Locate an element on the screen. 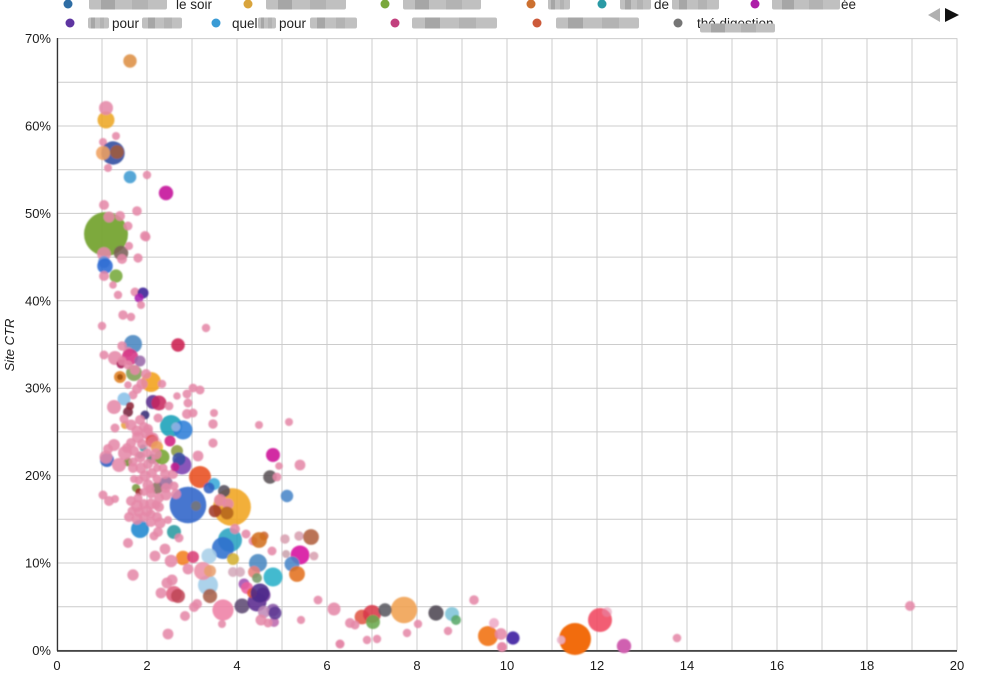 Image resolution: width=984 pixels, height=675 pixels. svg-text: 18 is located at coordinates (867, 665).